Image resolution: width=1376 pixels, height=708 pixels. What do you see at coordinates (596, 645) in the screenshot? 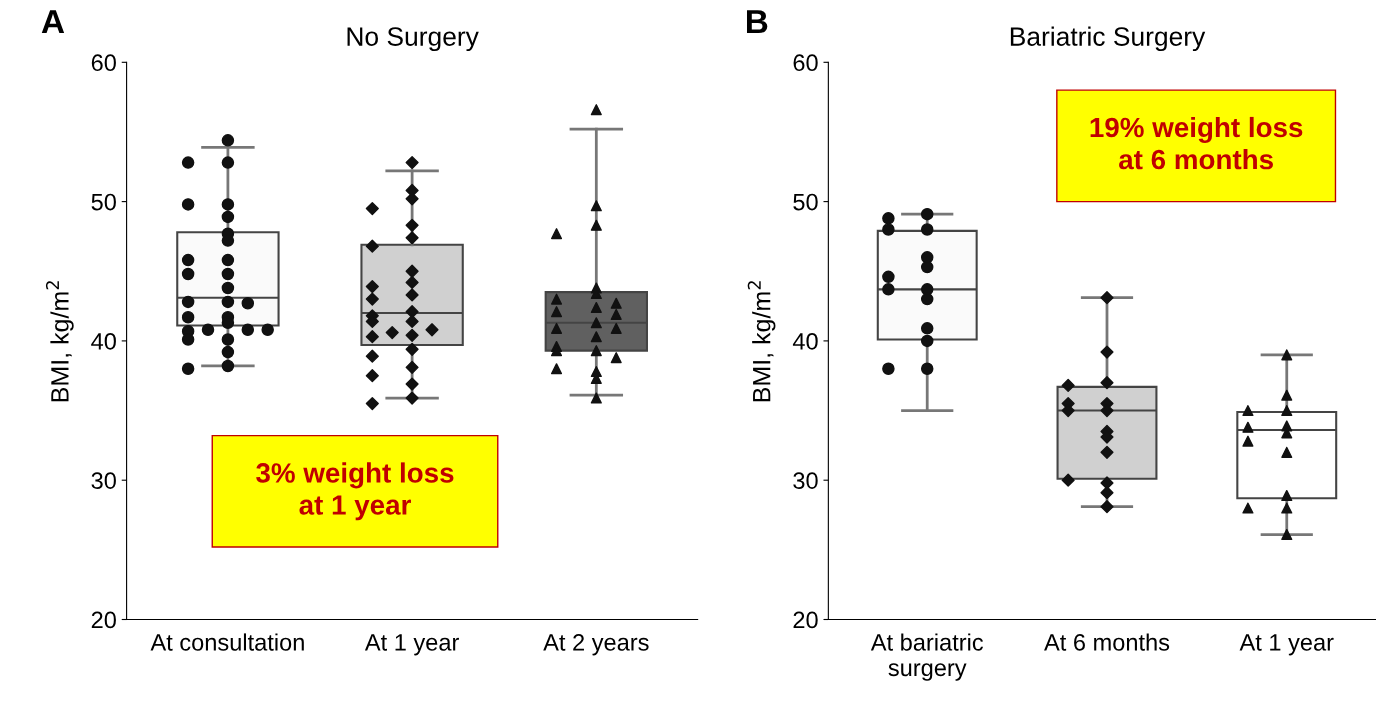
I see `x-tick-label: At 2 years` at bounding box center [596, 645].